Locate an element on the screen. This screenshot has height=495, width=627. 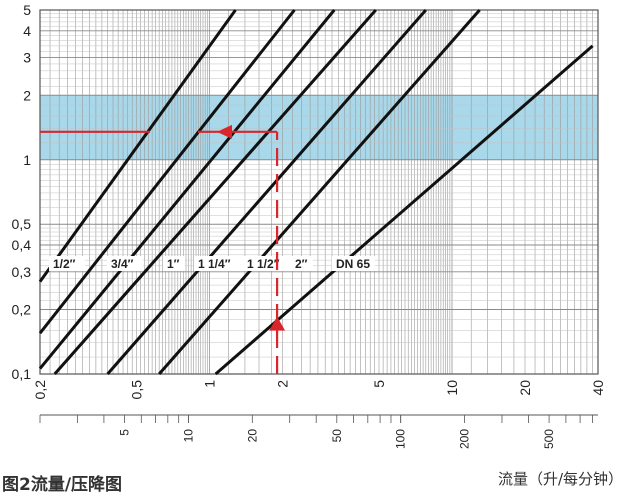
series-labels: 1/2″ 3/4″ 1″ 1 1/4″ 1 1/2″ 2″ DN 65 is located at coordinates (212, 263).